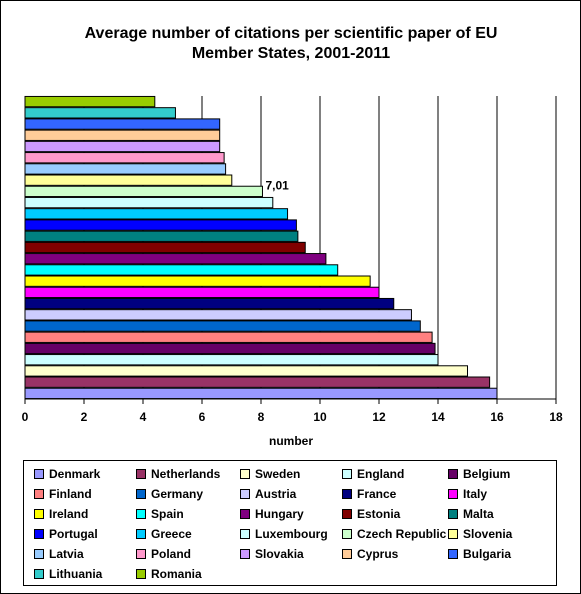  Describe the element at coordinates (291, 53) in the screenshot. I see `chart-title-line-2: Member States, 2001-2011` at that location.